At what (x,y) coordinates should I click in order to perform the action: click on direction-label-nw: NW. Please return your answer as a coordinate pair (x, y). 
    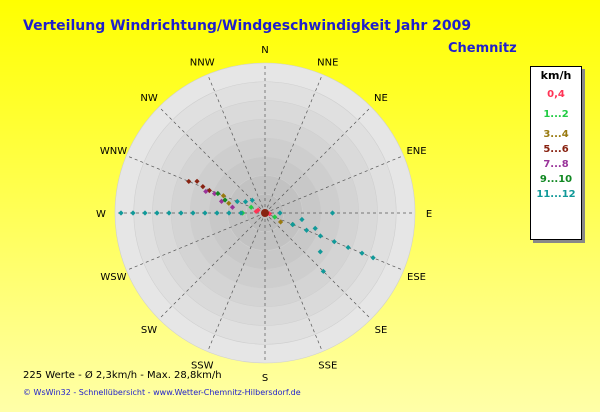
    Looking at the image, I should click on (148, 98).